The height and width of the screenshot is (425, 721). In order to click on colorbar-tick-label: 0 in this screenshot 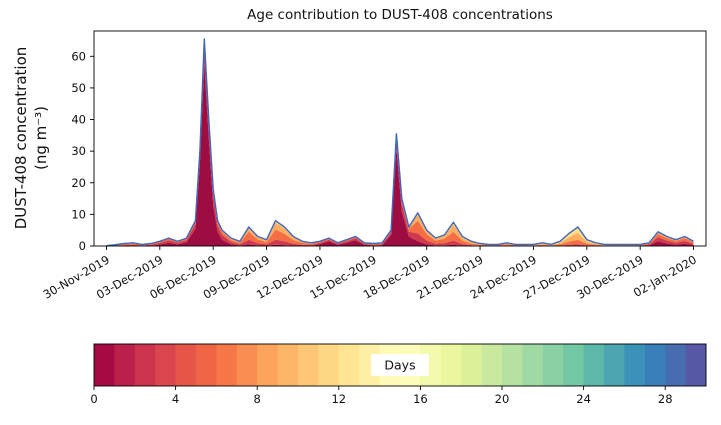, I will do `click(93, 399)`.